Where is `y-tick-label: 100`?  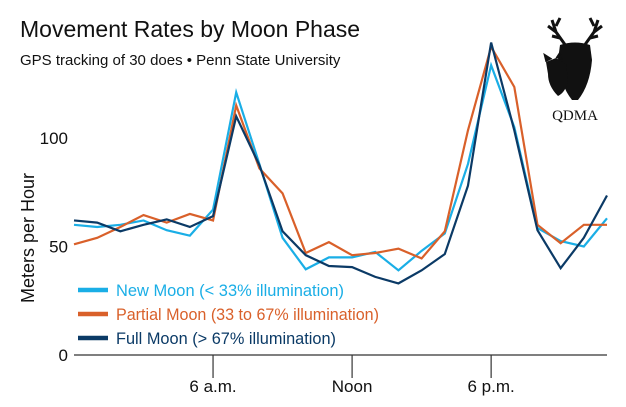
y-tick-label: 100 is located at coordinates (54, 138).